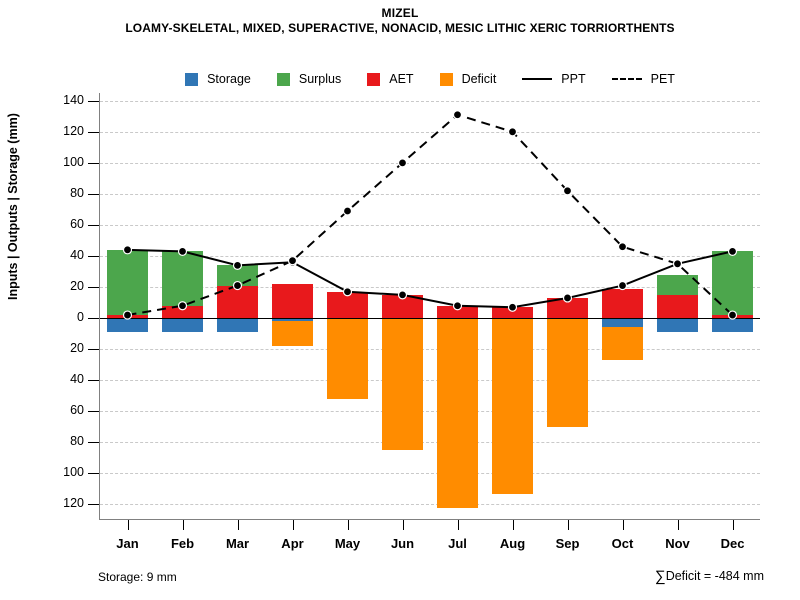 The height and width of the screenshot is (600, 800). I want to click on zero-line, so click(430, 319).